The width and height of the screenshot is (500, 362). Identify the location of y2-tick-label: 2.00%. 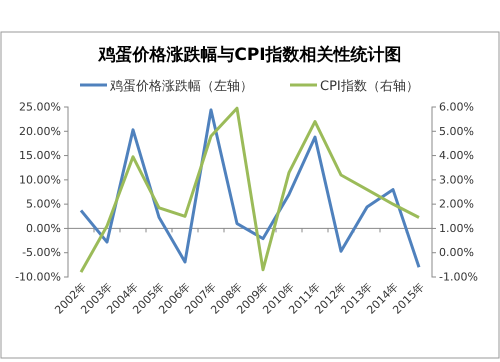
(456, 204).